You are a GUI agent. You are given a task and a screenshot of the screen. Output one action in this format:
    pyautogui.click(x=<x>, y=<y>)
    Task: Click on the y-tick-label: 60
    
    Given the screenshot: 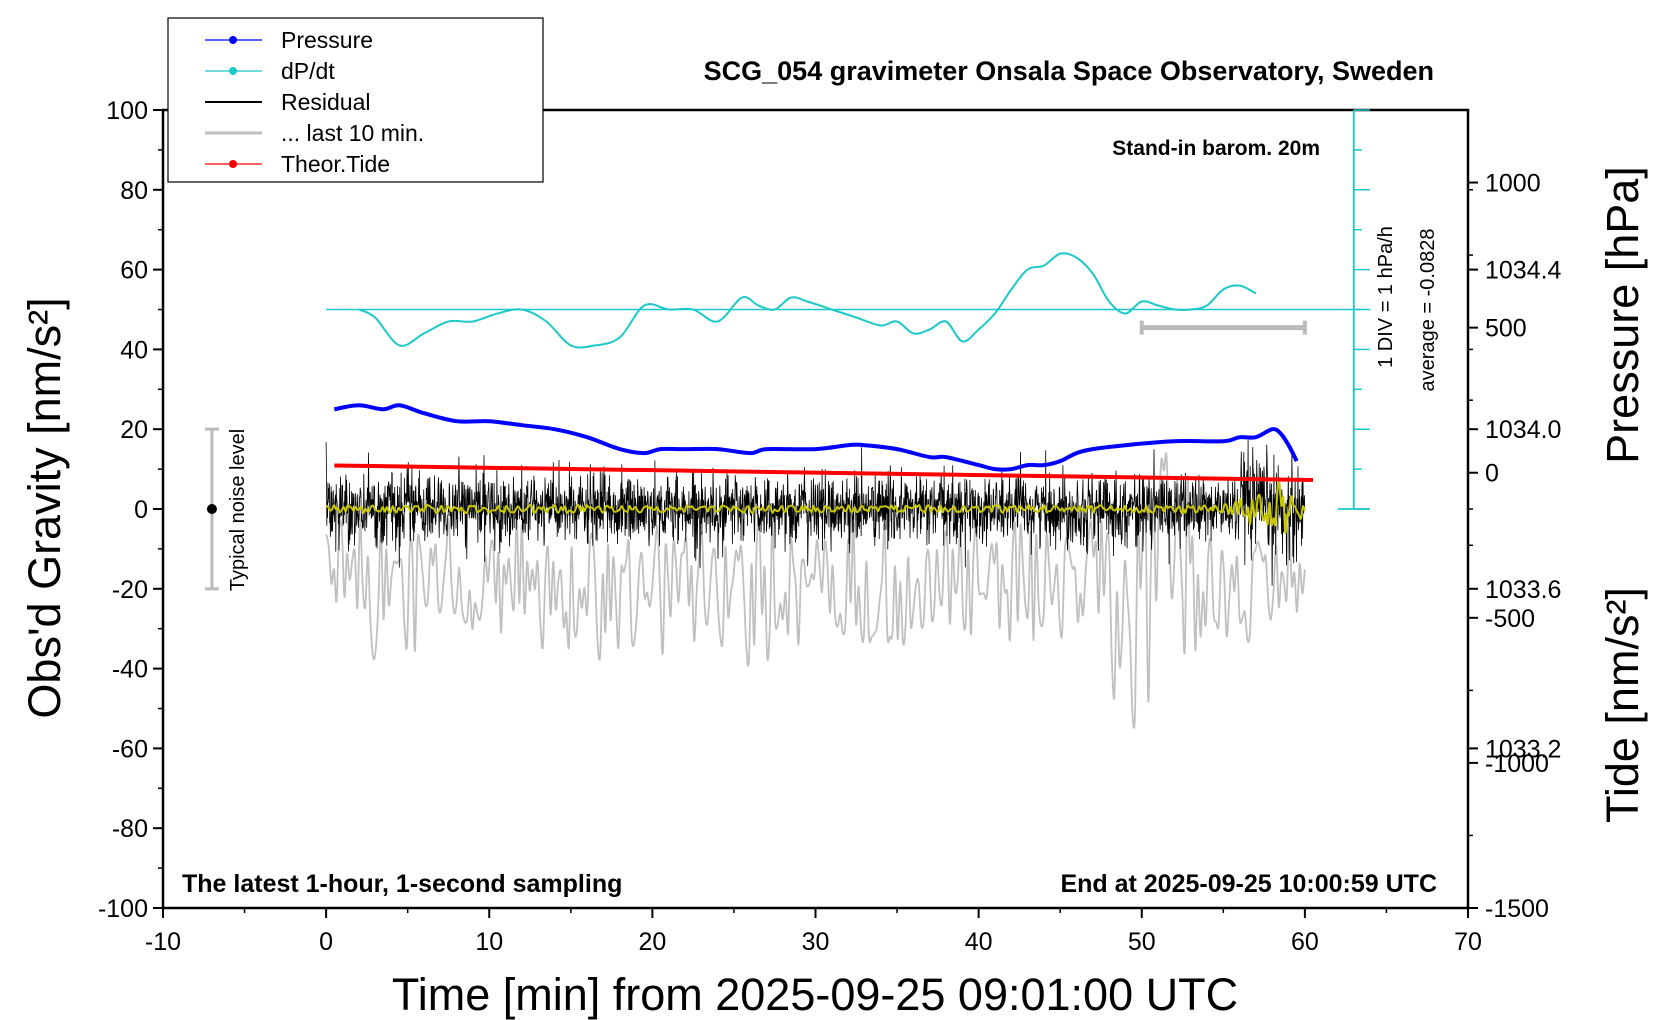 What is the action you would take?
    pyautogui.click(x=134, y=271)
    